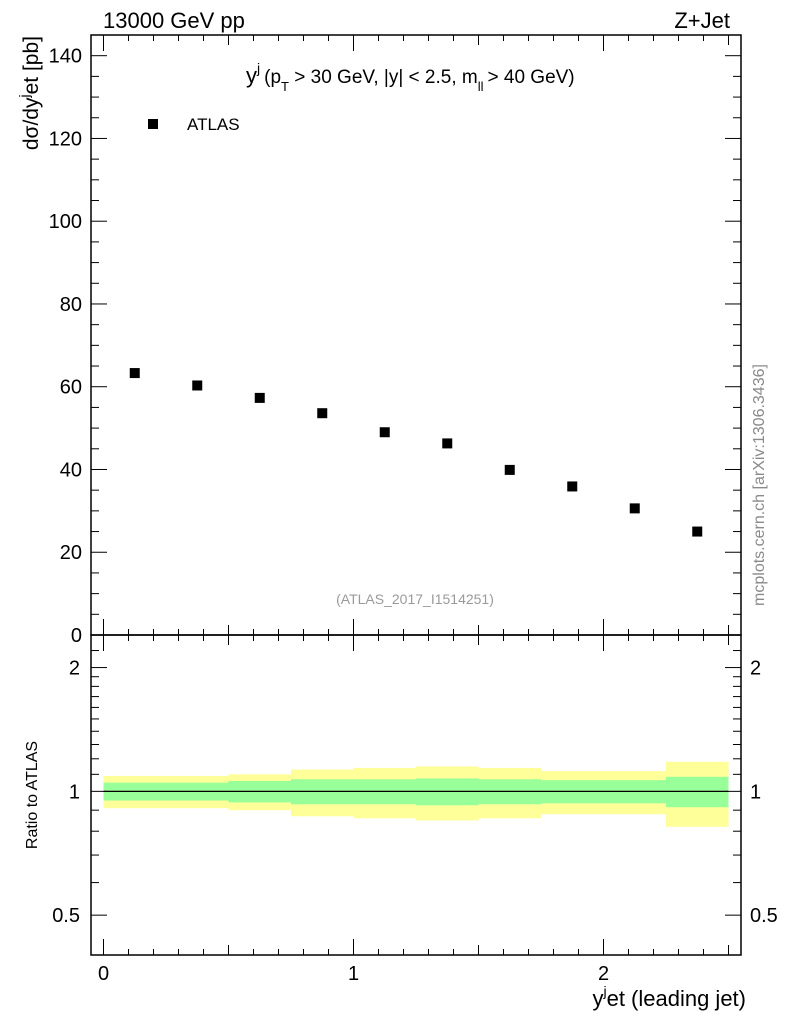 This screenshot has height=1024, width=786. What do you see at coordinates (32, 795) in the screenshot?
I see `ratio-y-axis-label: Ratio to ATLAS` at bounding box center [32, 795].